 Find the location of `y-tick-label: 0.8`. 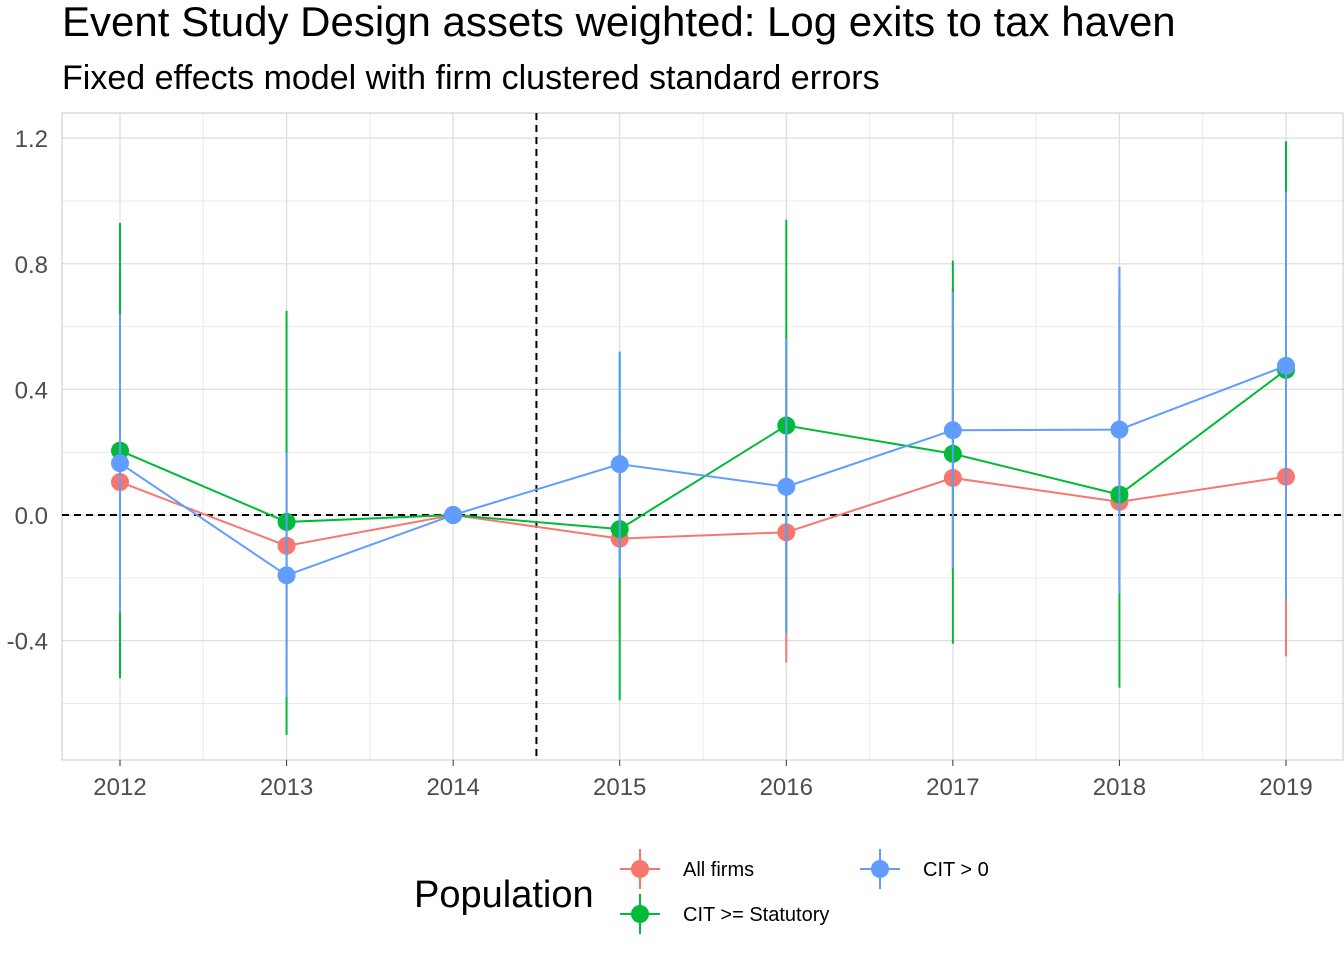

y-tick-label: 0.8 is located at coordinates (31, 265).